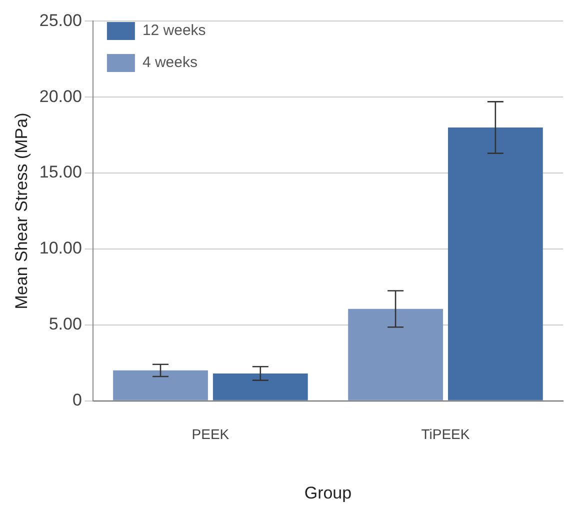 This screenshot has width=581, height=517. I want to click on y-tick-label: 5.00, so click(65, 324).